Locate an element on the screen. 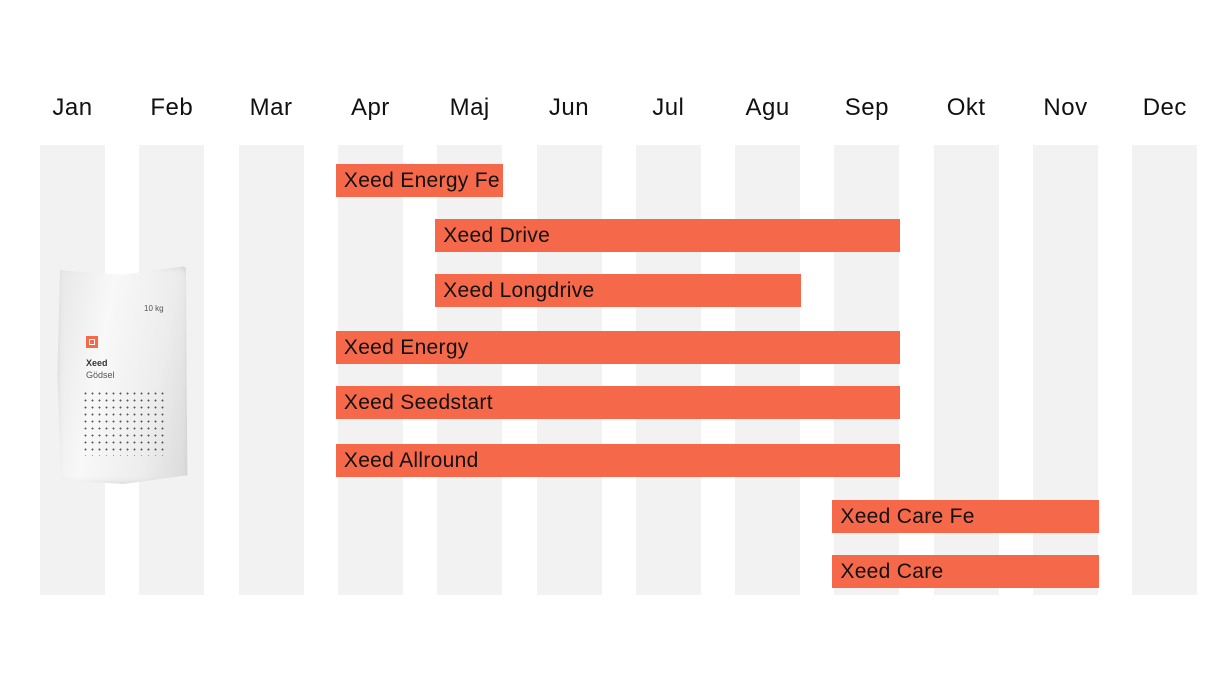 The height and width of the screenshot is (700, 1230). product-bar-label: Xeed Energy Fe is located at coordinates (421, 180).